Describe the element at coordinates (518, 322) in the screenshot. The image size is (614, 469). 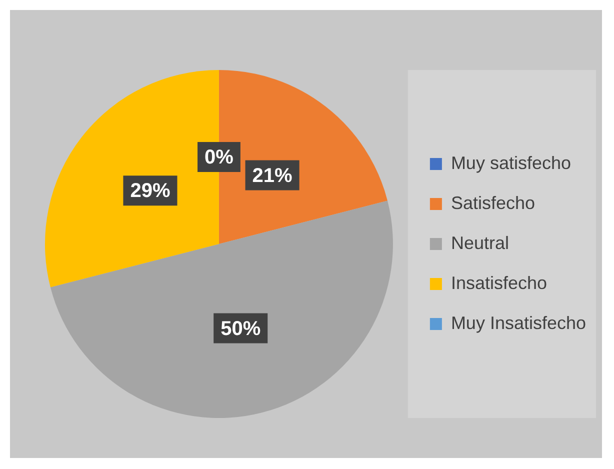
I see `legend-label: Muy Insatisfecho` at that location.